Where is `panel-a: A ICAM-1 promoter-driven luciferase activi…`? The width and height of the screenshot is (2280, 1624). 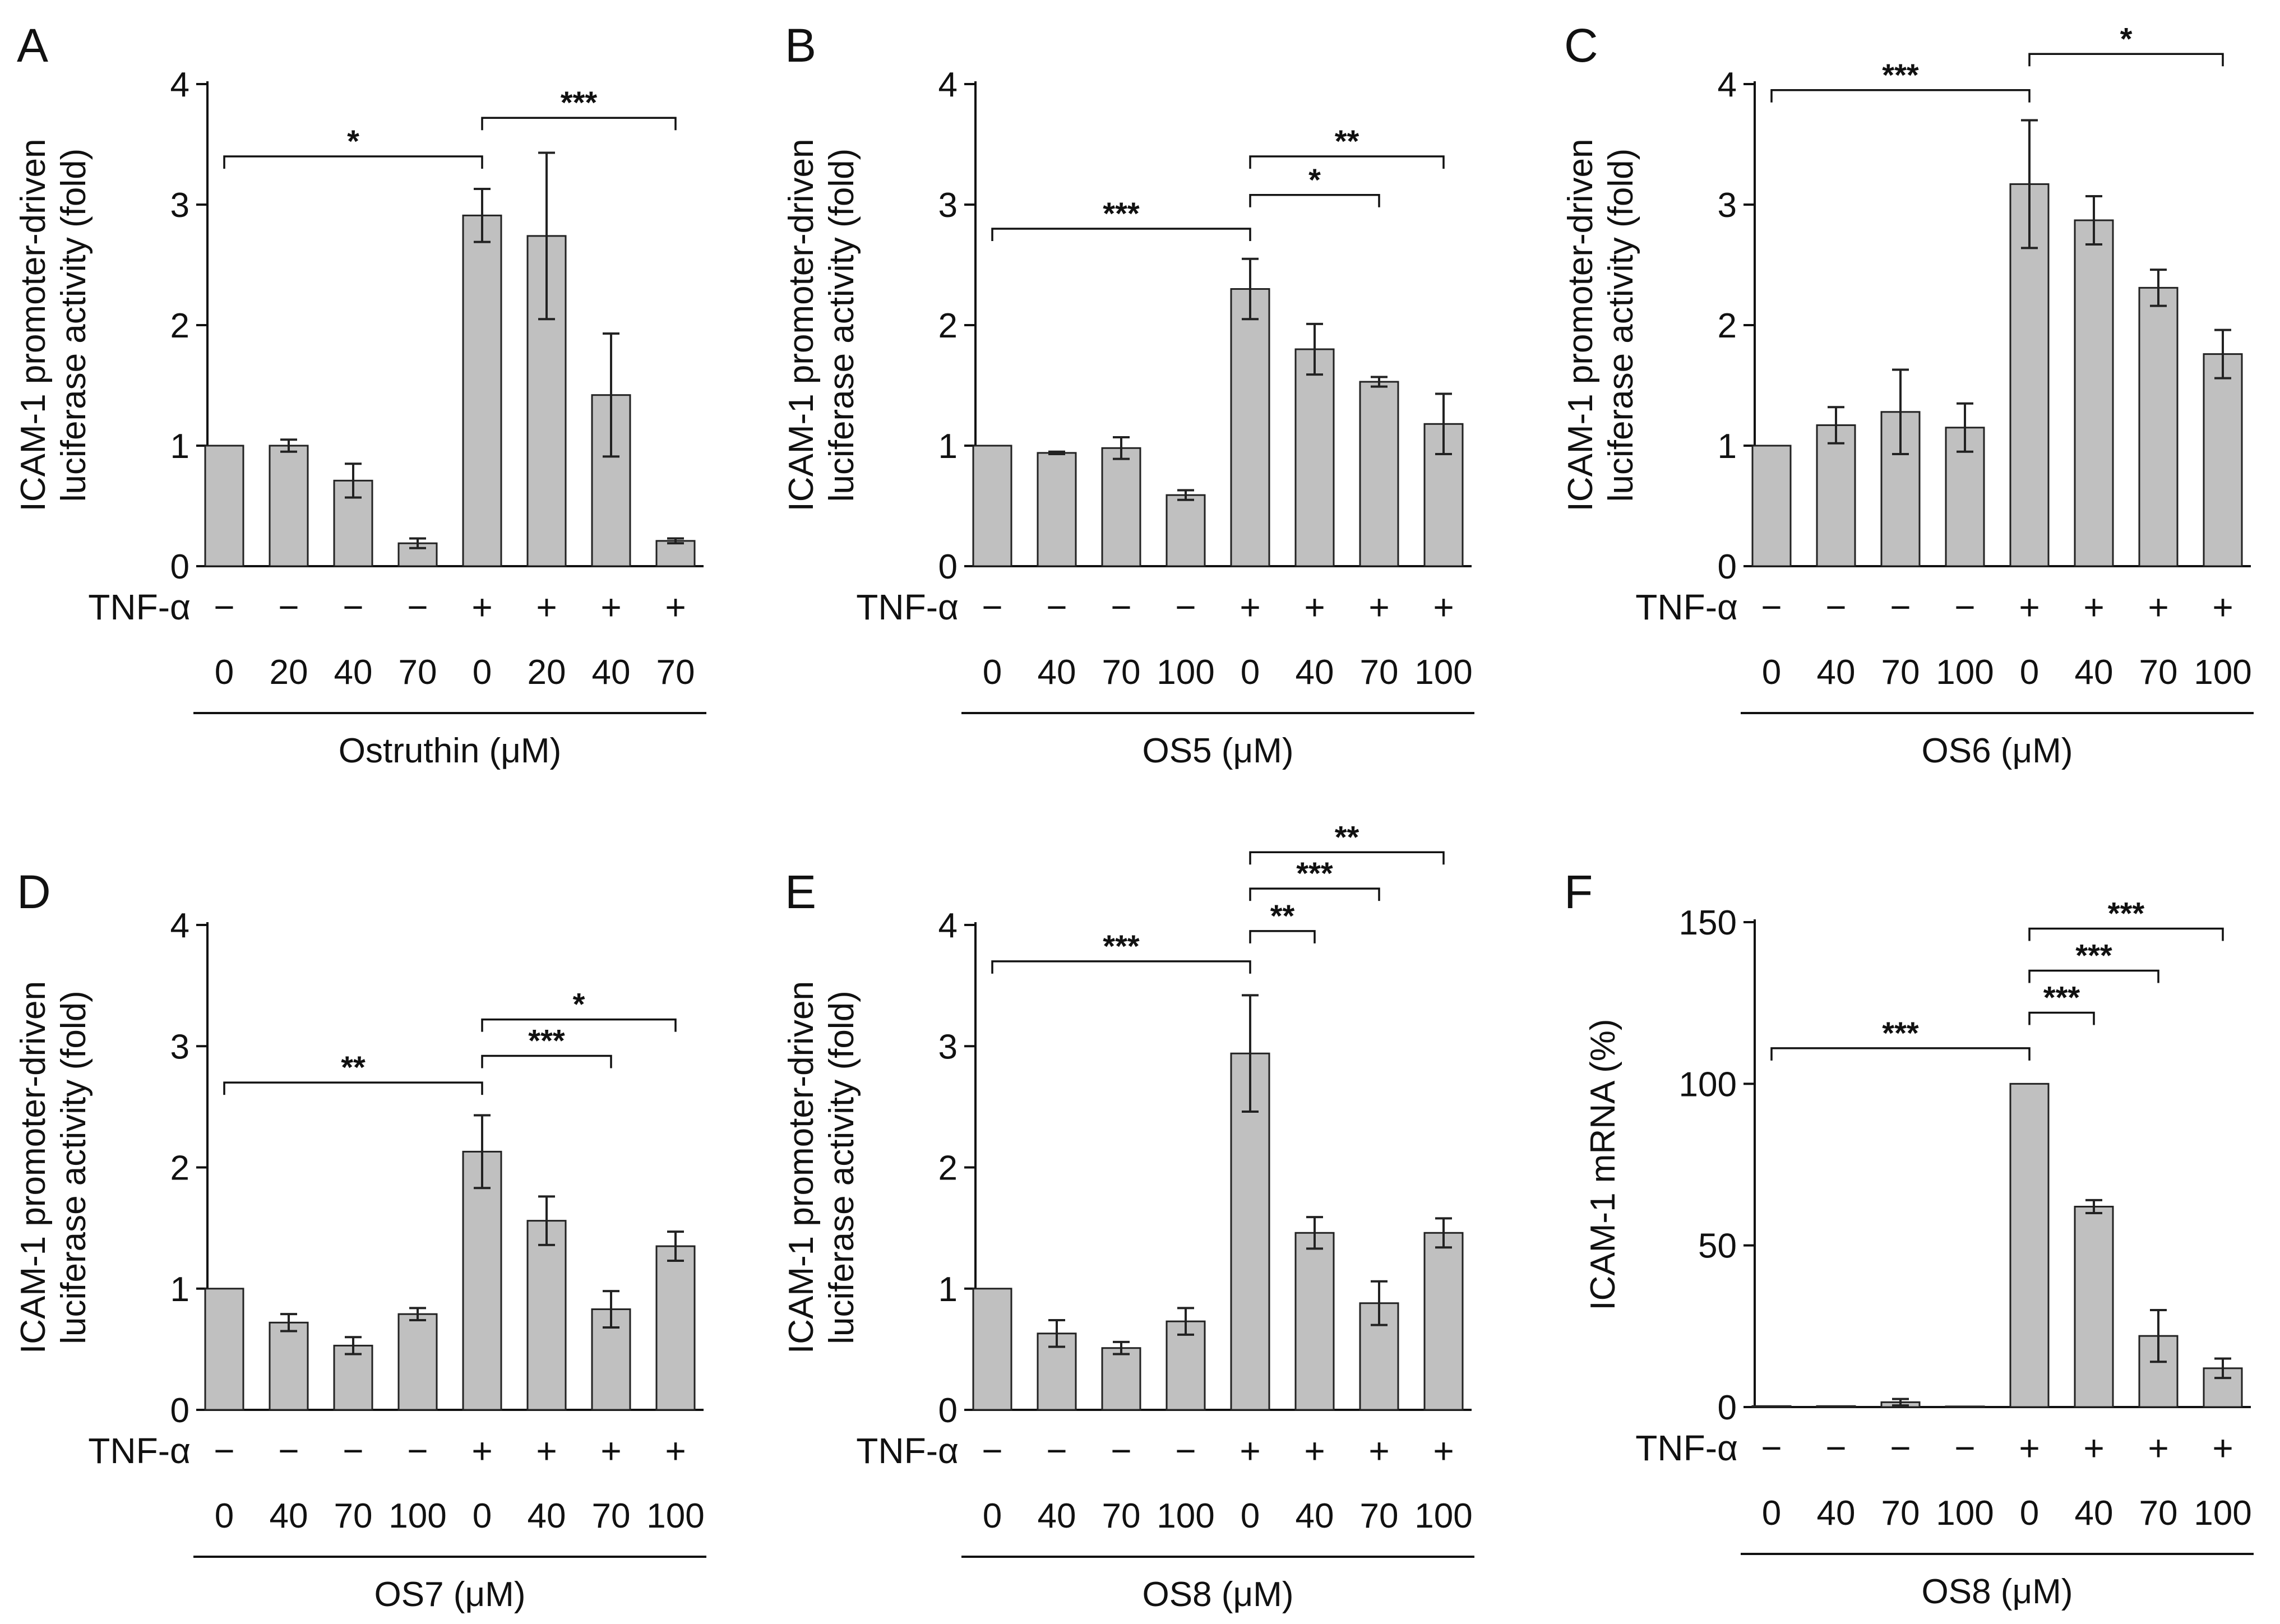 panel-a: A ICAM-1 promoter-driven luciferase activi… is located at coordinates (360, 394).